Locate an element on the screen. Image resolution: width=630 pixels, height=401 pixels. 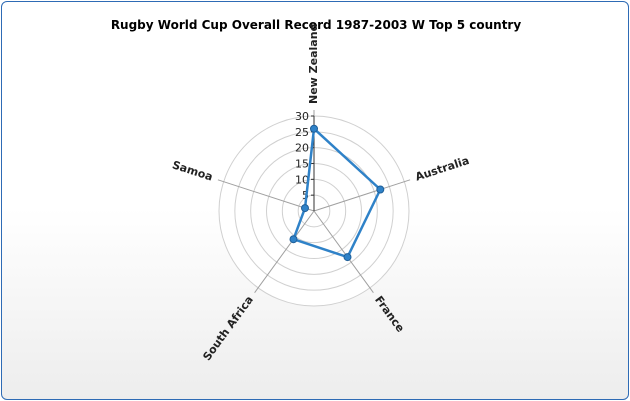
value-tick-label: 25 is located at coordinates (302, 132).